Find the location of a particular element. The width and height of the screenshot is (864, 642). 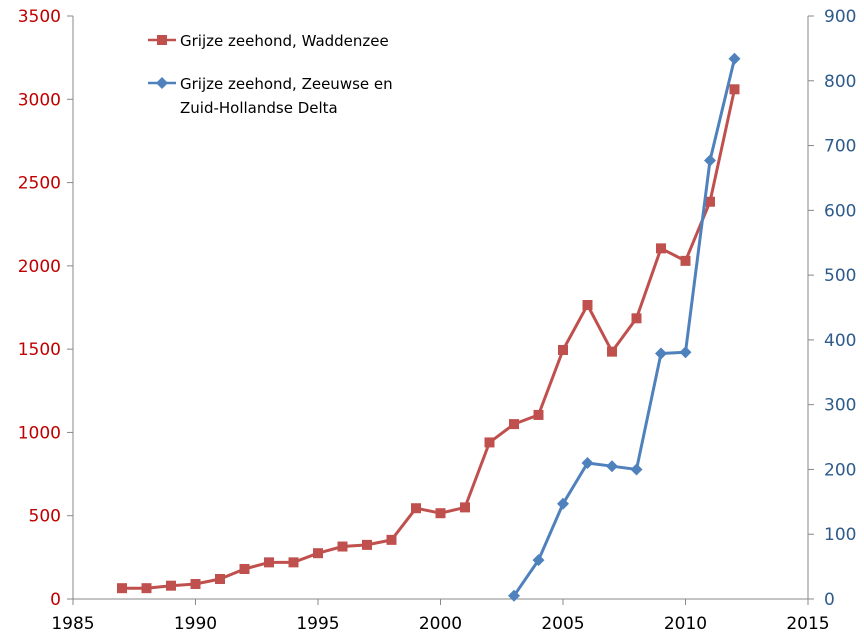

legend-label-delta-line2: Zuid-Hollandse Delta is located at coordinates (259, 108).